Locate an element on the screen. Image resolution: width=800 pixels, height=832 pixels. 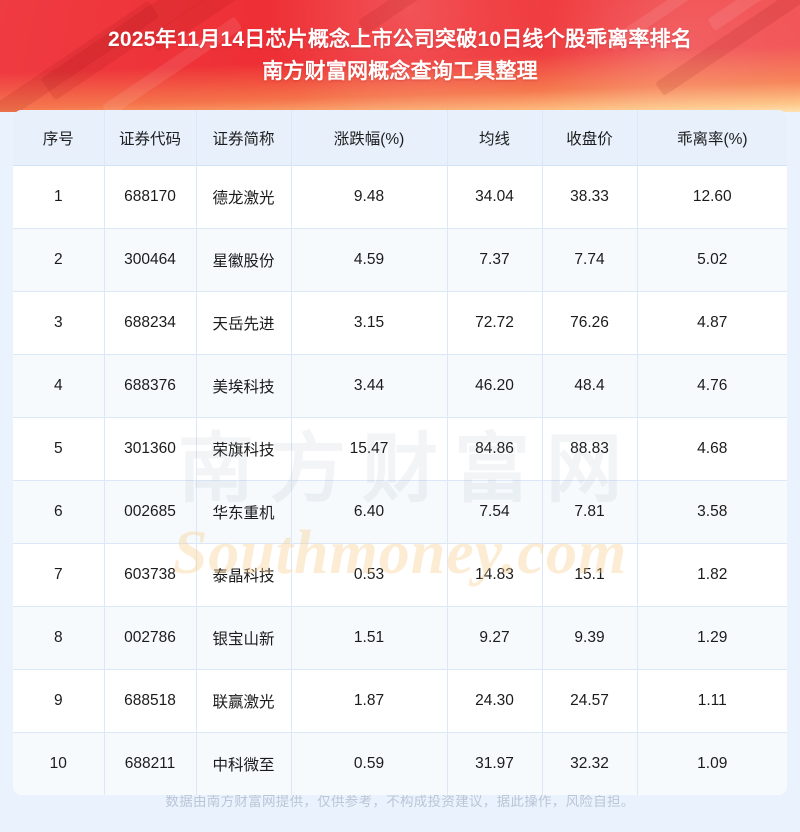
table-cell-ma: 84.86 is located at coordinates (495, 449).